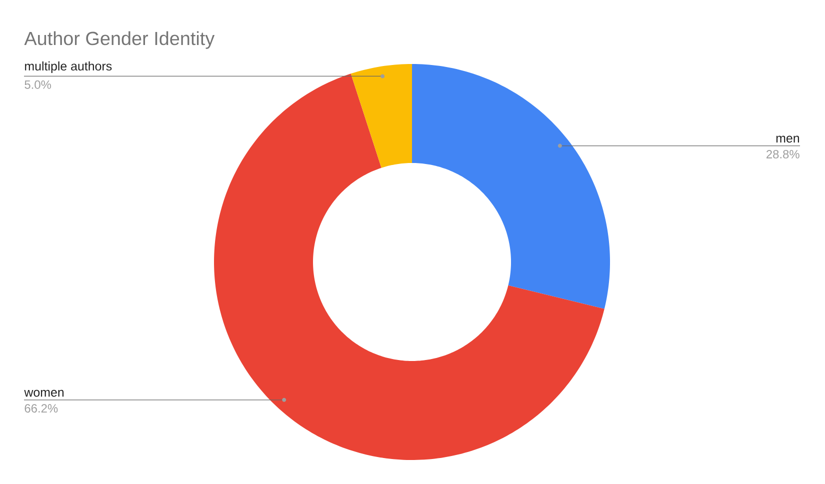 This screenshot has width=825, height=484. I want to click on slice-label: men, so click(787, 139).